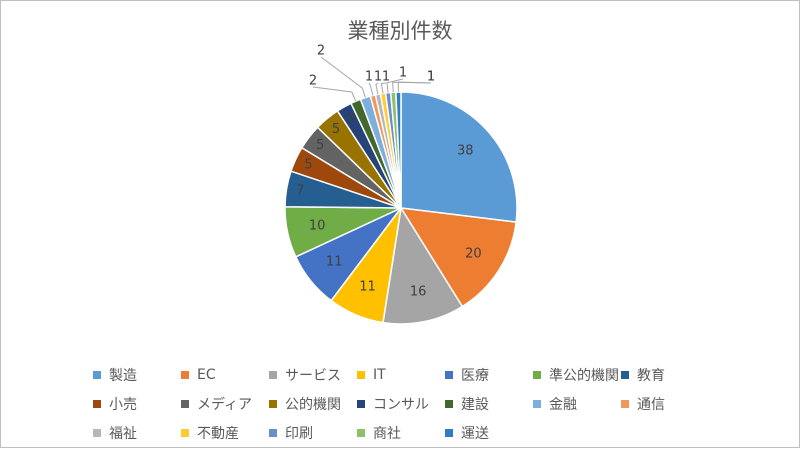 This screenshot has height=449, width=800. I want to click on legend-item-5: 医療, so click(489, 375).